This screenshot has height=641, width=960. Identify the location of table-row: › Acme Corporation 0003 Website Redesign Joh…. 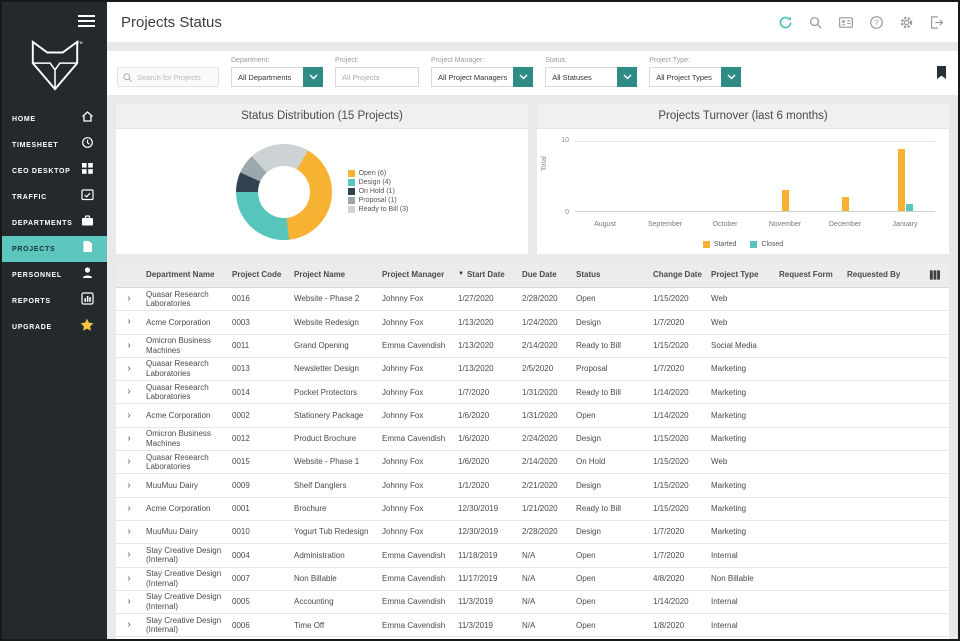
(532, 323).